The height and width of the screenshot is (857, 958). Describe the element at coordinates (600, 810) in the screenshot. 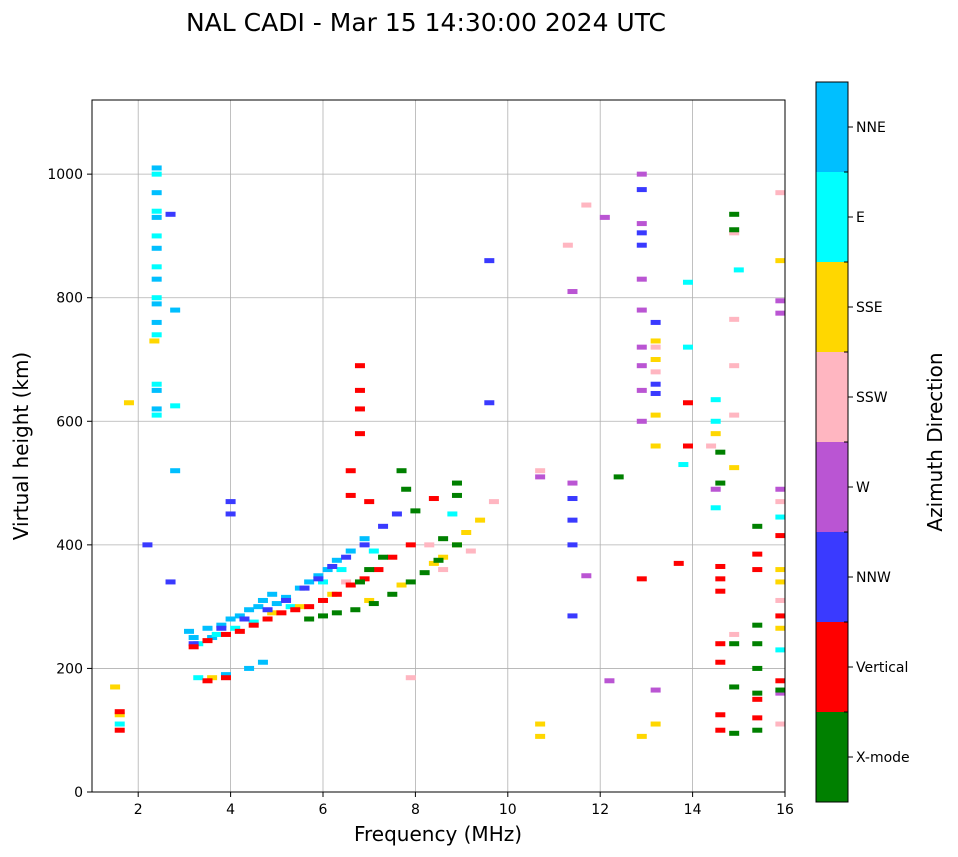

I see `x-tick-label: 12` at that location.